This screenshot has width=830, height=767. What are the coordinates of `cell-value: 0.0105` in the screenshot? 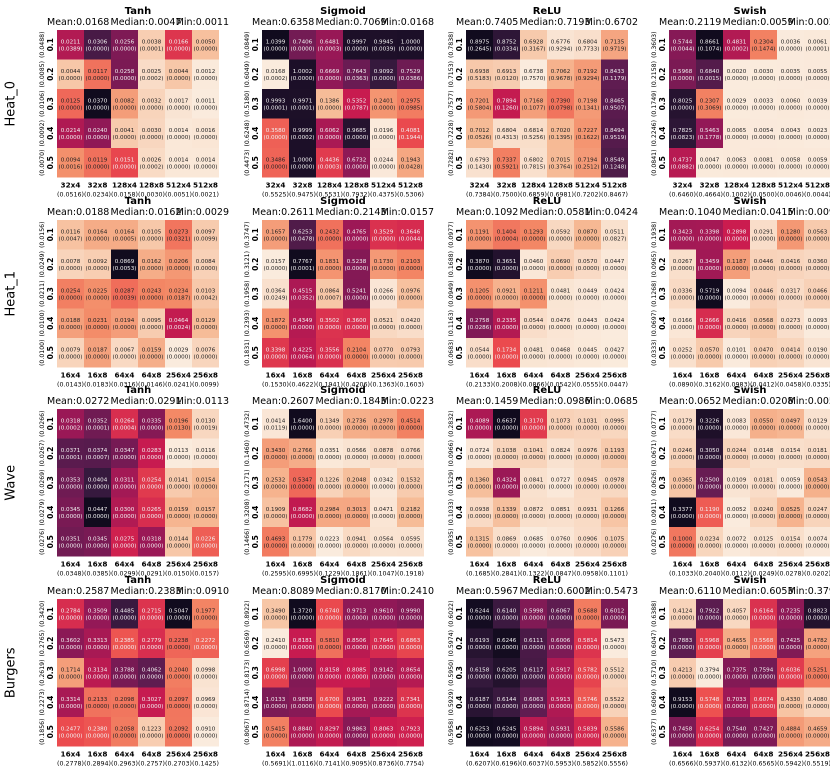 It's located at (152, 232).